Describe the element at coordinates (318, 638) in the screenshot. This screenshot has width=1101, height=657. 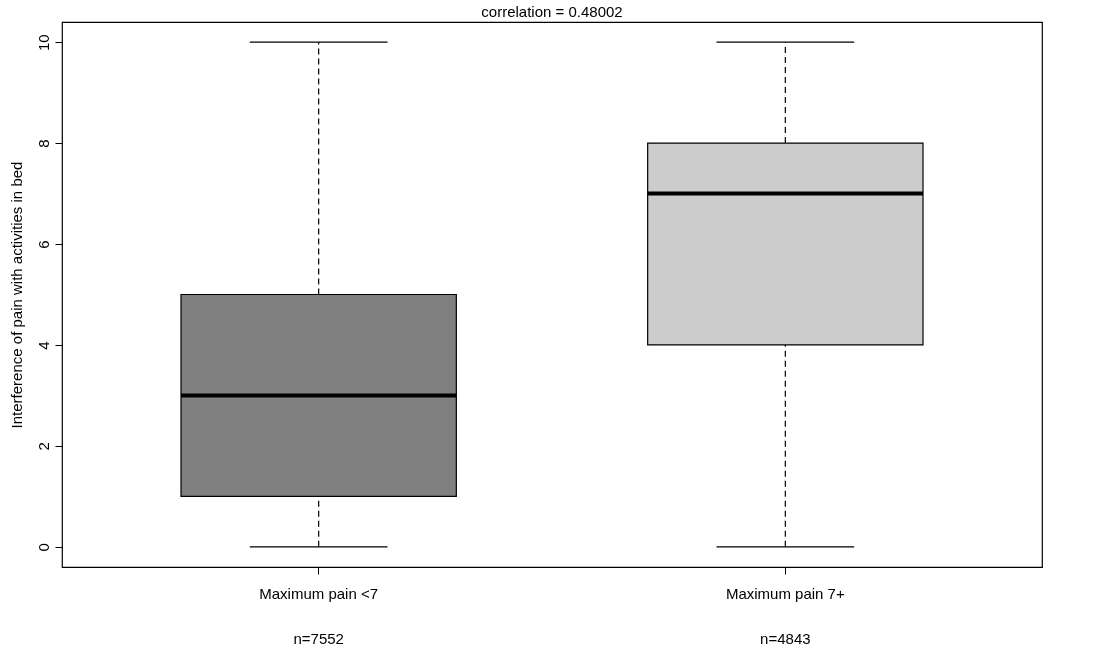
I see `text: n=7552` at that location.